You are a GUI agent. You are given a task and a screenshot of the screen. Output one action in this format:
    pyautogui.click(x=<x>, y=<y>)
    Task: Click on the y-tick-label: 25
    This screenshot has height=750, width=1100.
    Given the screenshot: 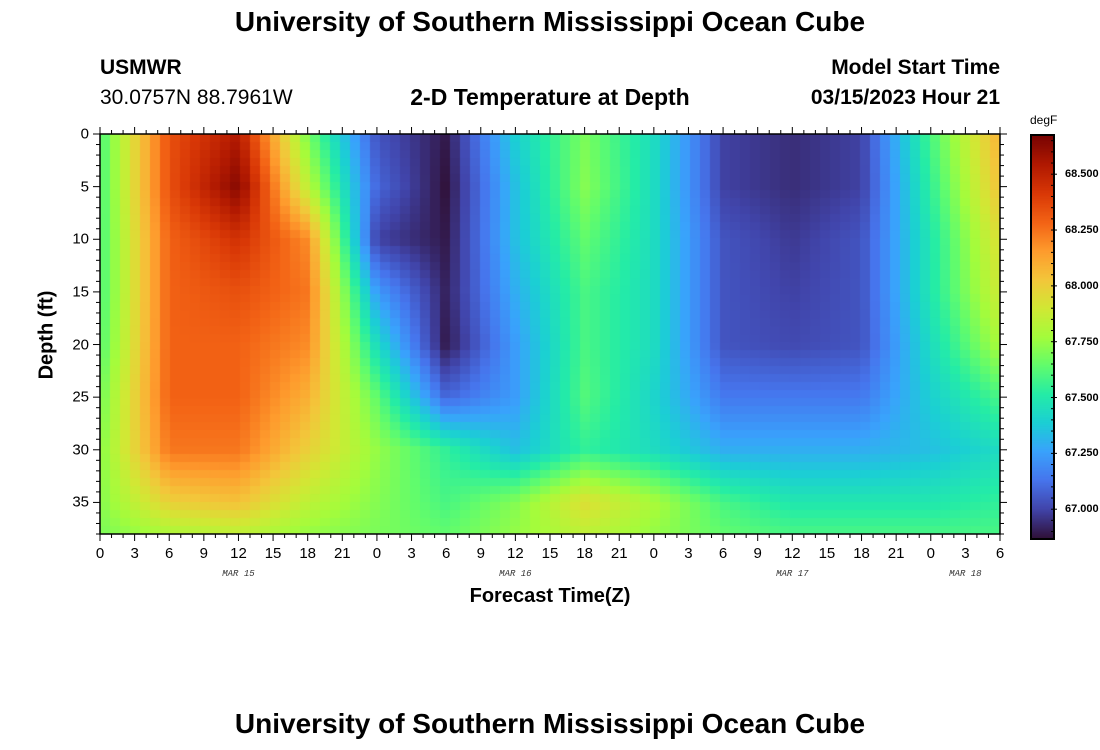 What is the action you would take?
    pyautogui.click(x=80, y=397)
    